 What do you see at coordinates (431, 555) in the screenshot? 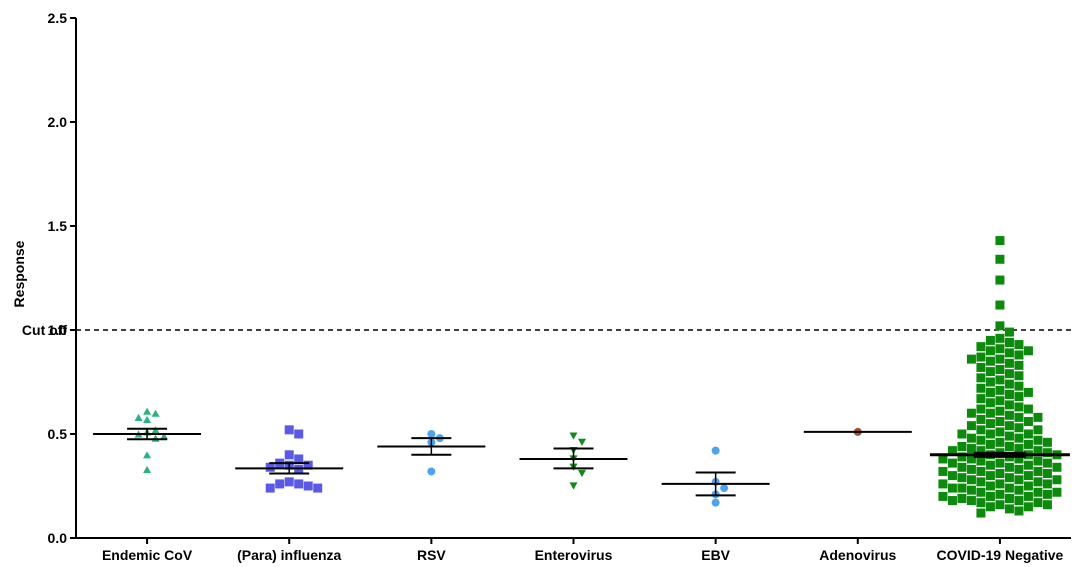
I see `x-tick-label: RSV` at bounding box center [431, 555].